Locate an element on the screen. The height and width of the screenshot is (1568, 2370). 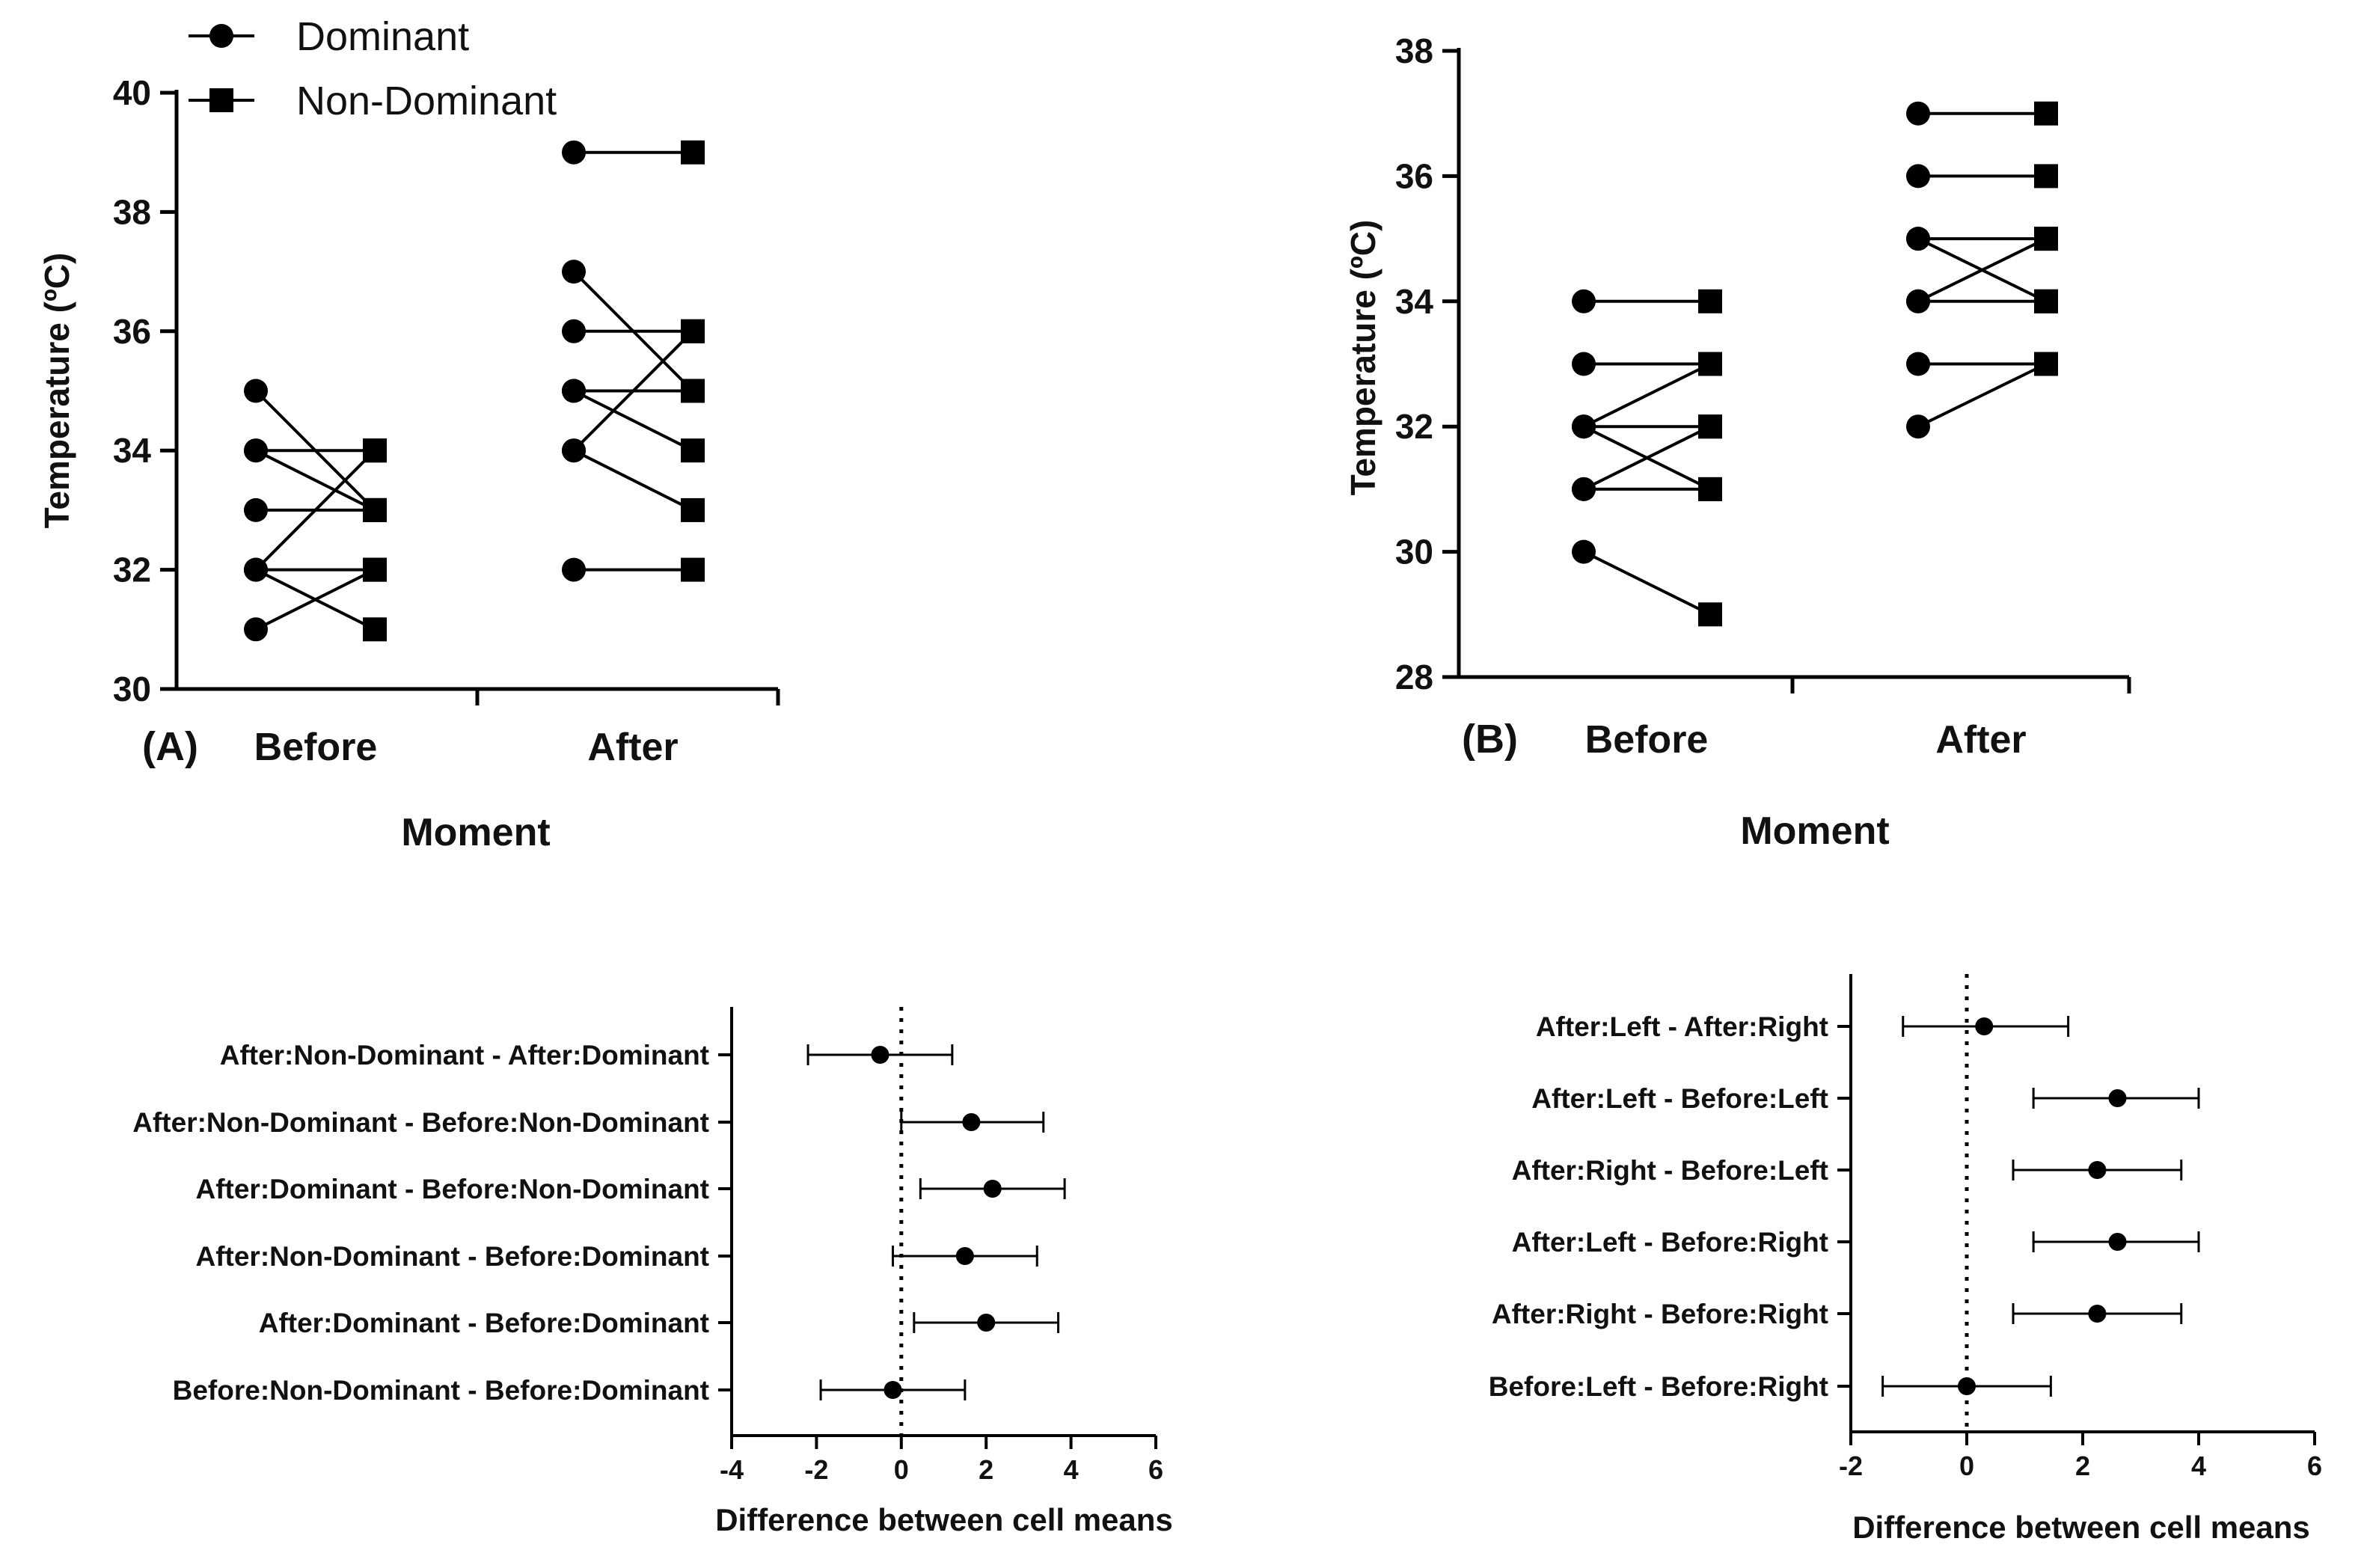
legend-circle-marker is located at coordinates (221, 36).